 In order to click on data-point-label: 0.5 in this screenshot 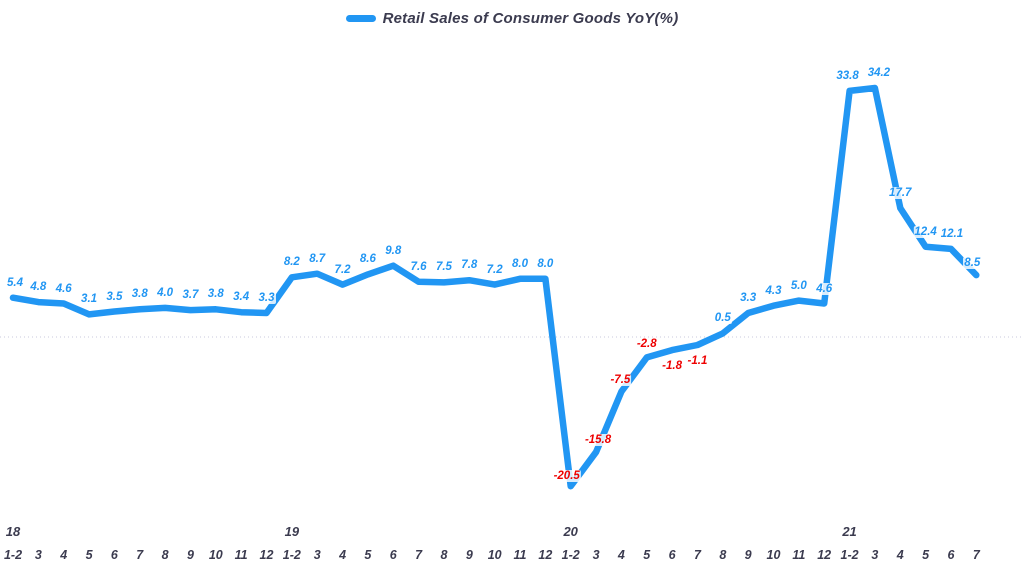, I will do `click(722, 318)`.